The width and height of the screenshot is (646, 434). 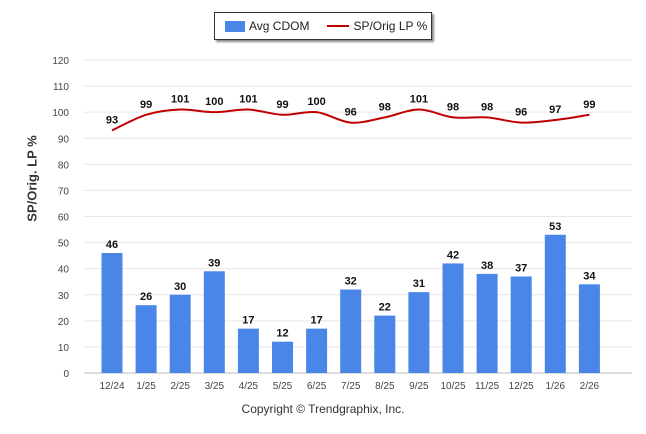 What do you see at coordinates (283, 386) in the screenshot?
I see `x-tick-label: 5/25` at bounding box center [283, 386].